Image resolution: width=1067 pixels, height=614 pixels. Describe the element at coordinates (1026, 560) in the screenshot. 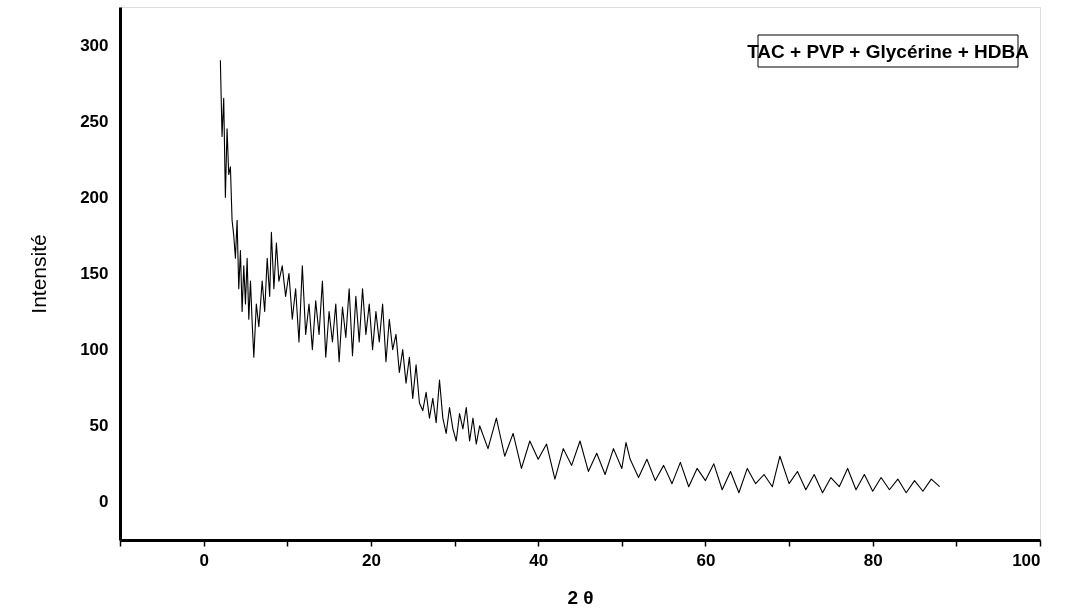

I see `x-tick-label: 100` at that location.